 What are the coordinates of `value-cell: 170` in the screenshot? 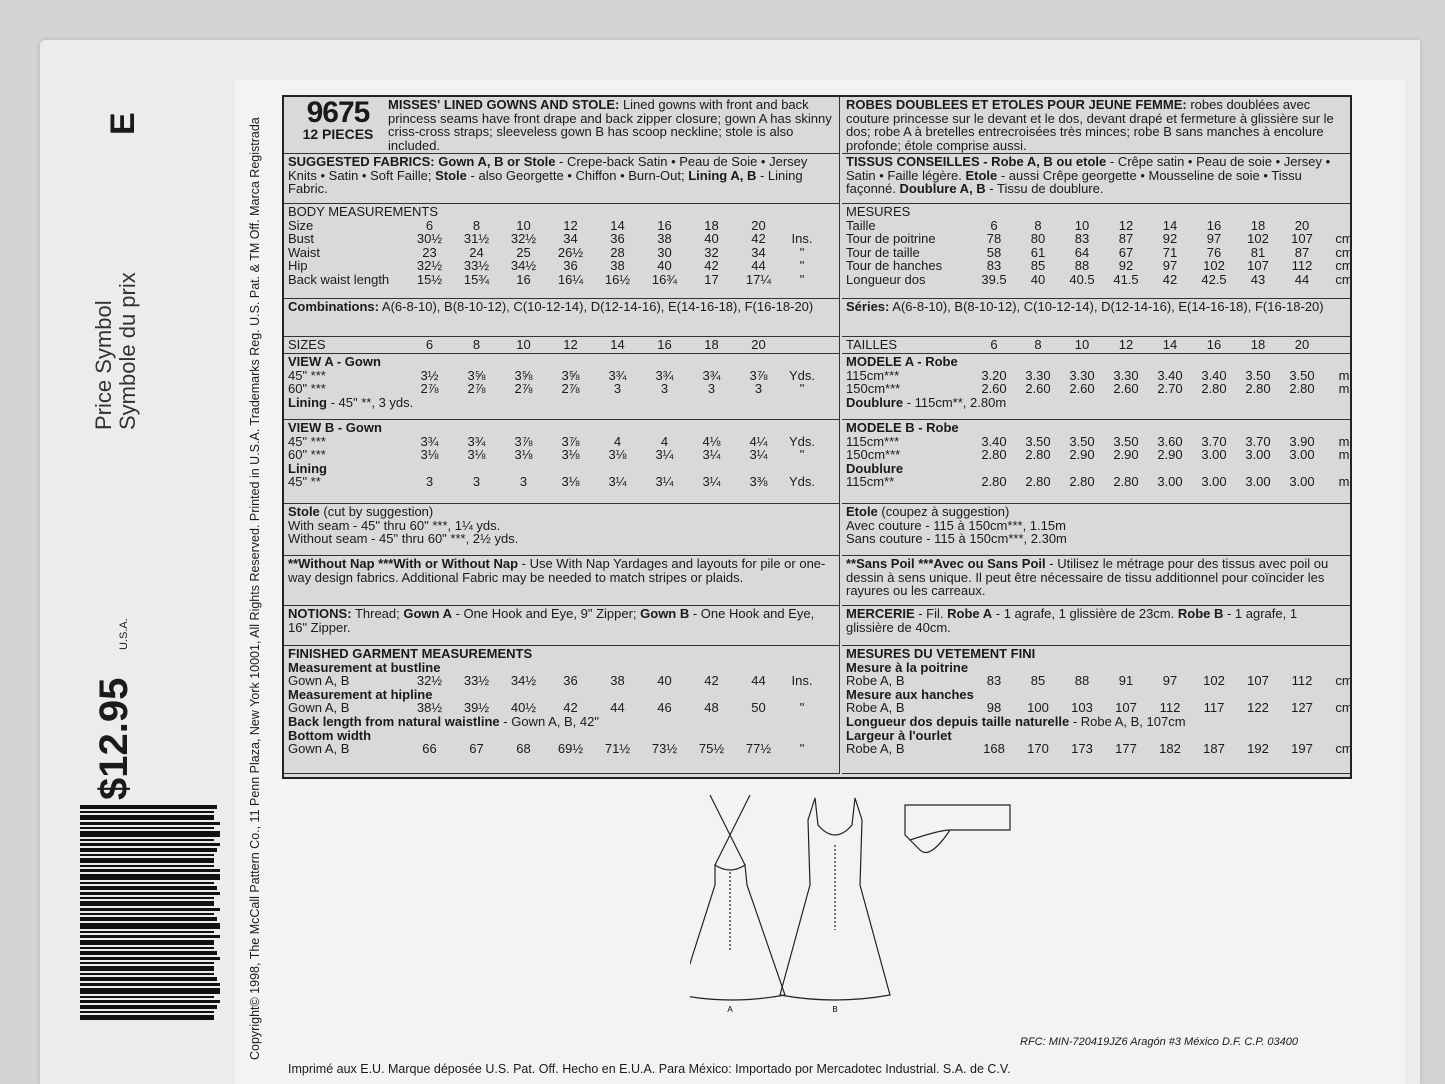 It's located at (1038, 749).